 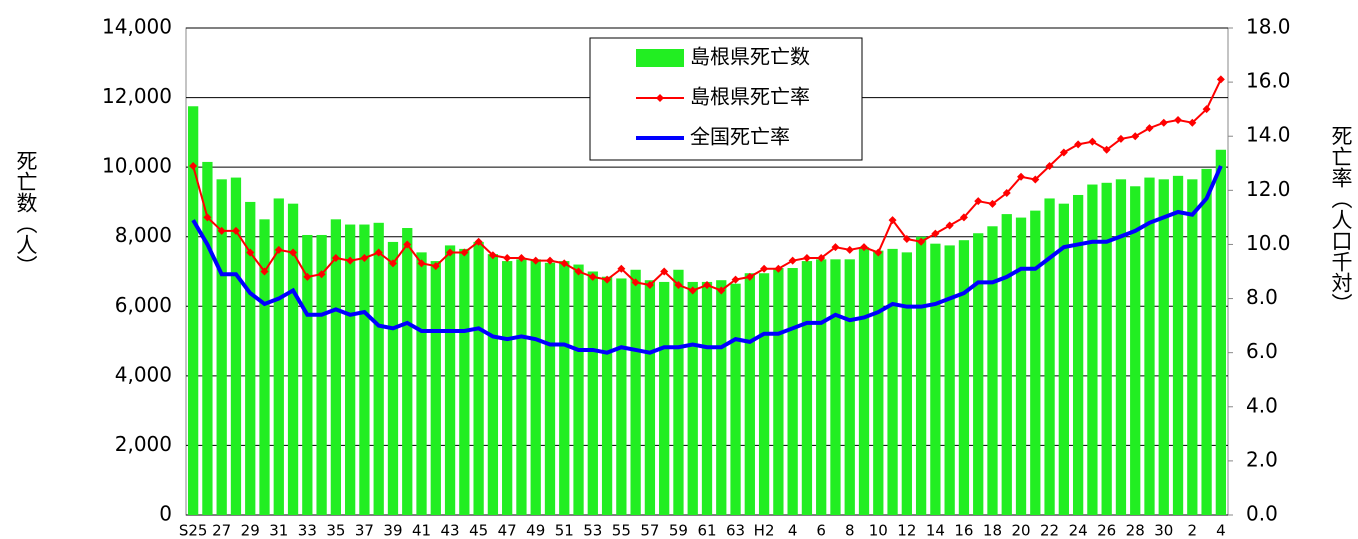 I want to click on y2-tick-label: 14.0, so click(x=1268, y=135).